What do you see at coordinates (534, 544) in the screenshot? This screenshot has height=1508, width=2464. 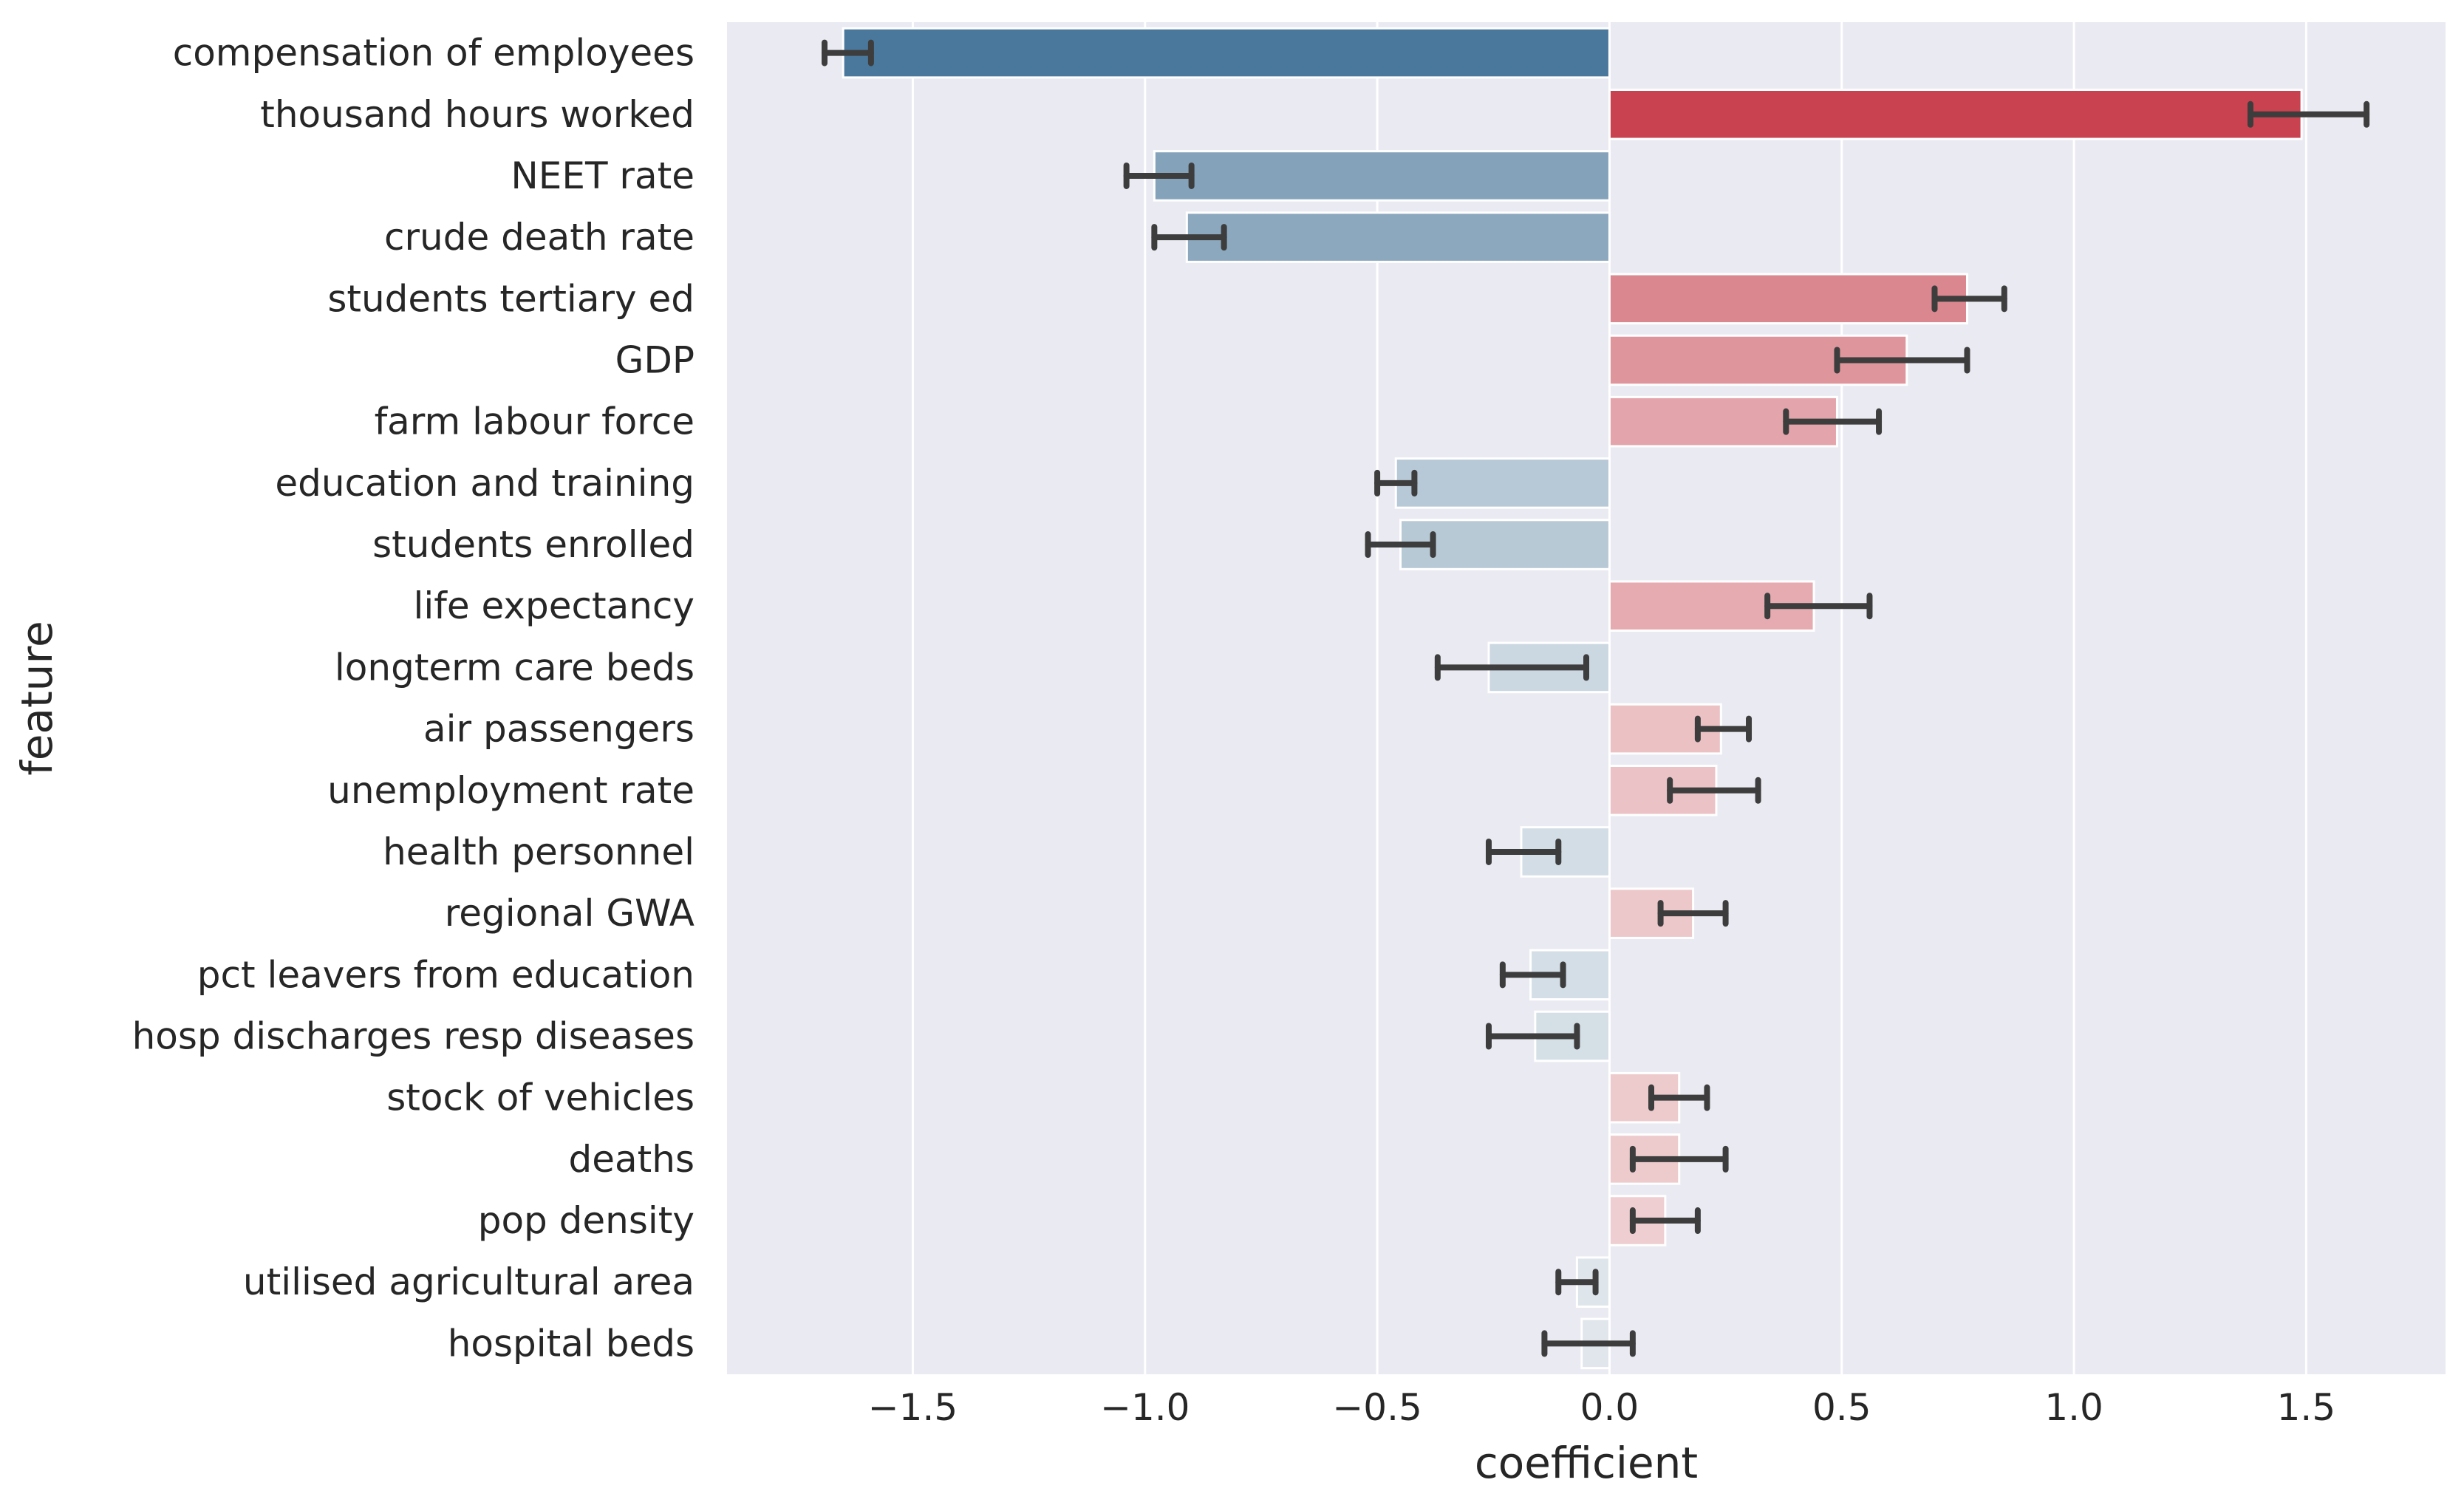 I see `y-tick-label: students enrolled` at bounding box center [534, 544].